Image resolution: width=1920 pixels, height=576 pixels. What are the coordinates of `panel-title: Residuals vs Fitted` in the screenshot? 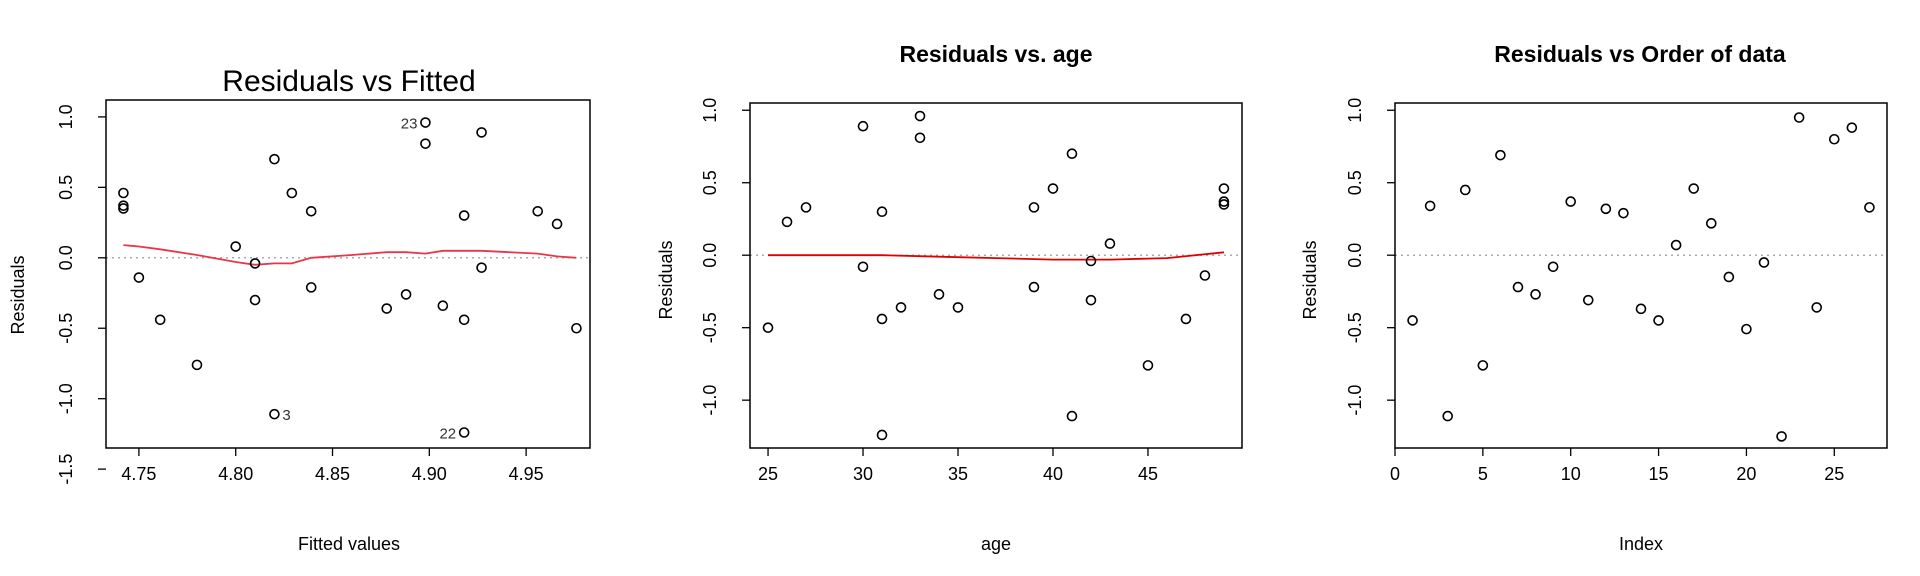 It's located at (348, 81).